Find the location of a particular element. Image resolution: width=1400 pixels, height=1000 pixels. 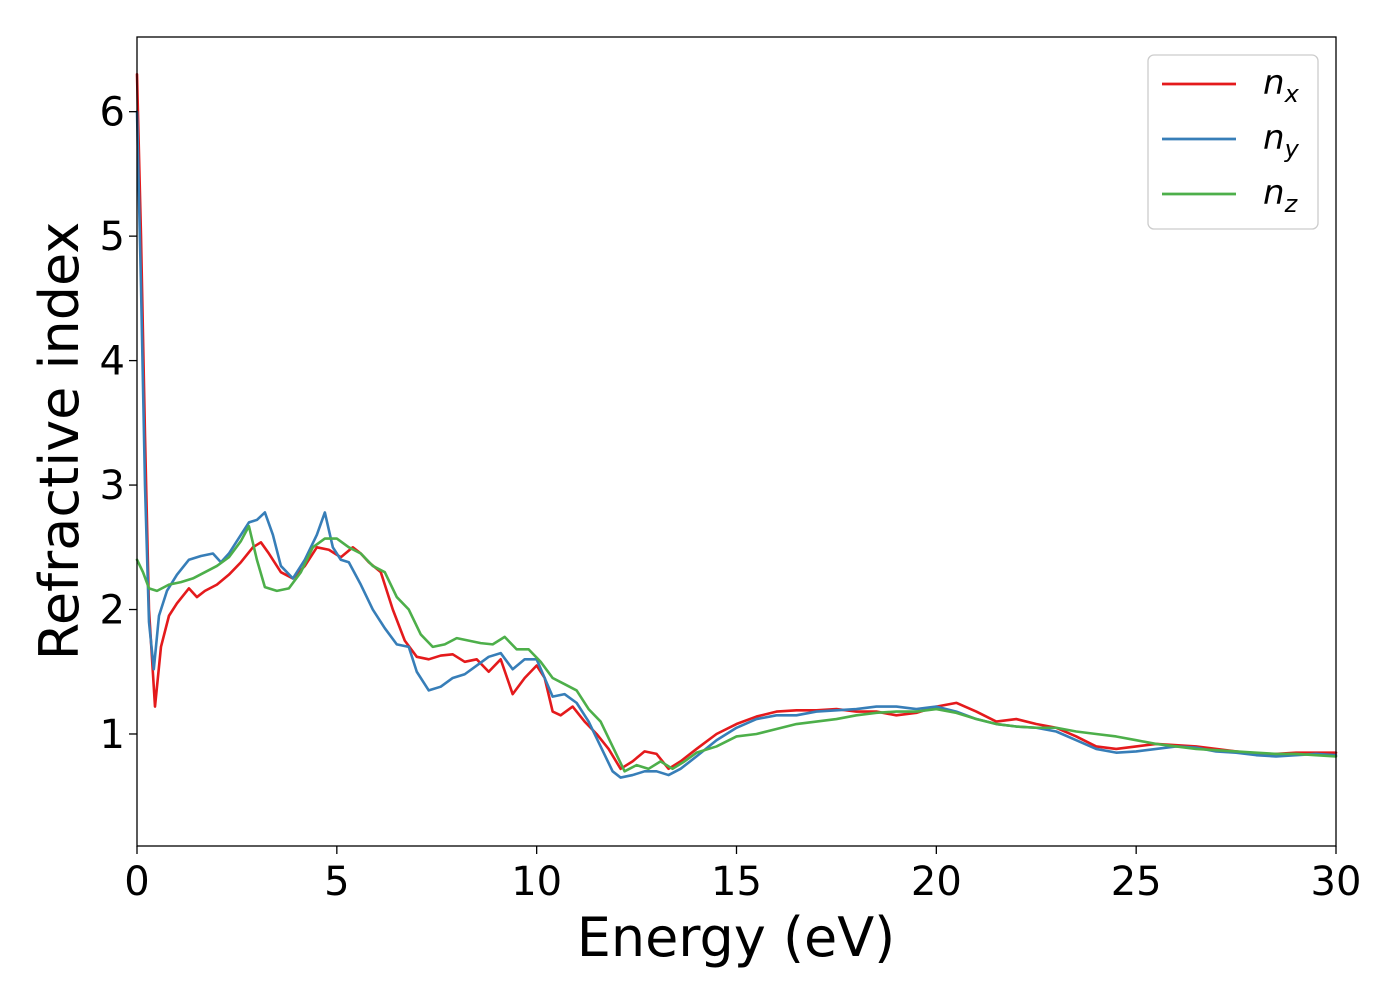

x-axis-title: Energy (eV) is located at coordinates (736, 937).